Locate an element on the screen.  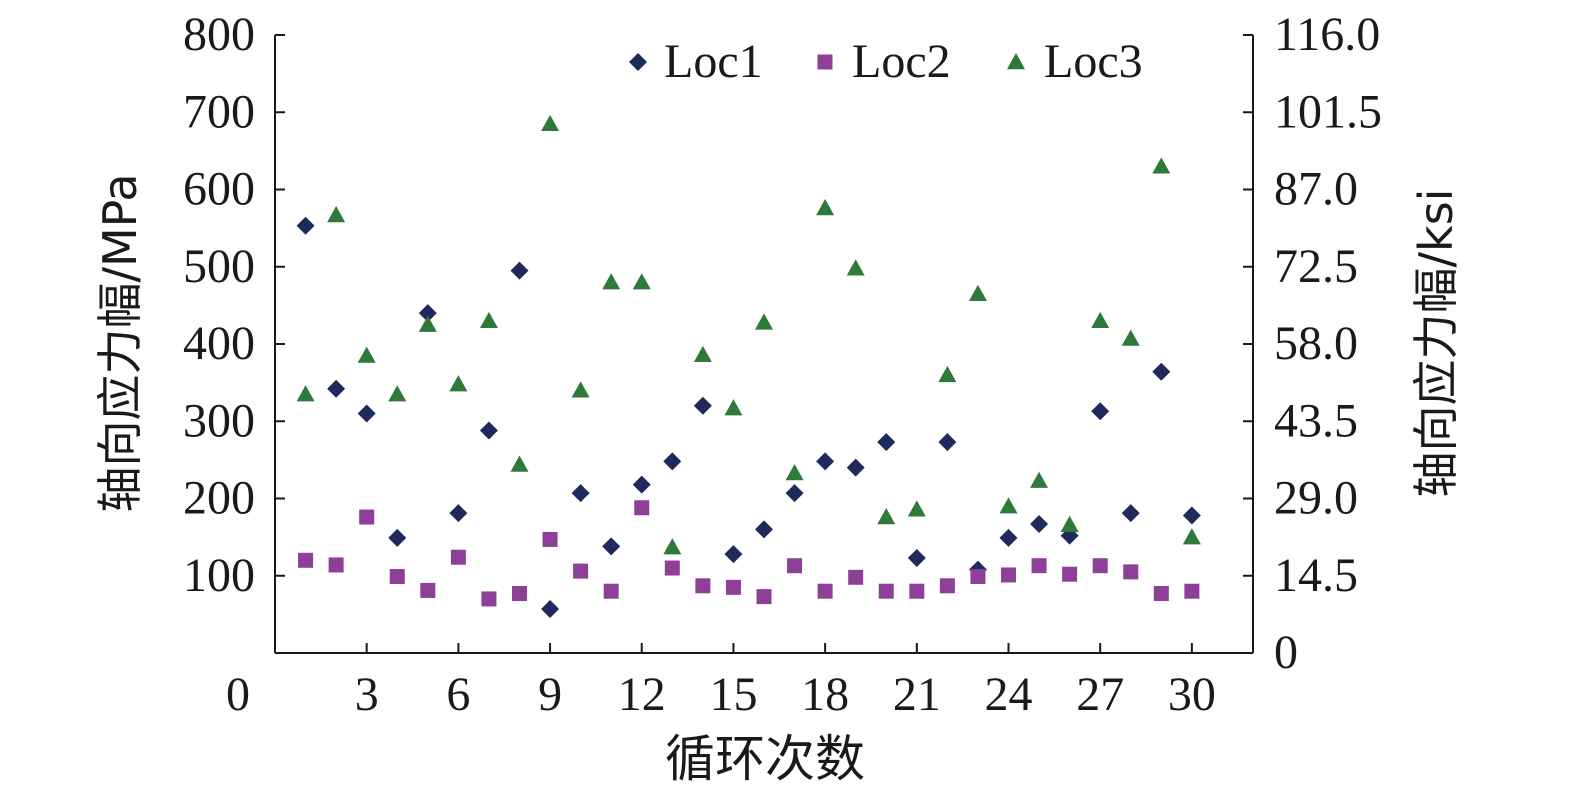
left-y-tick-label: 300 is located at coordinates (219, 420).